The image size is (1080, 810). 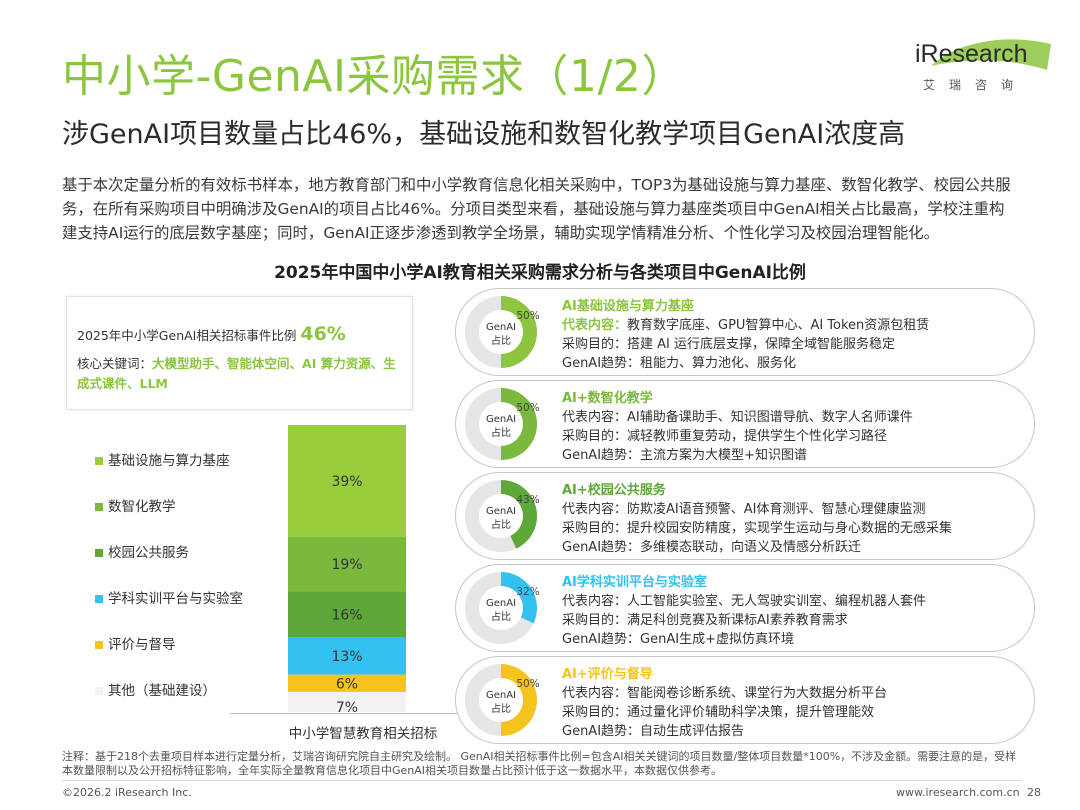 I want to click on card-line-content: 代表内容：教育数字底座、GPU智算中心、AI Token资源包租赁, so click(x=745, y=323).